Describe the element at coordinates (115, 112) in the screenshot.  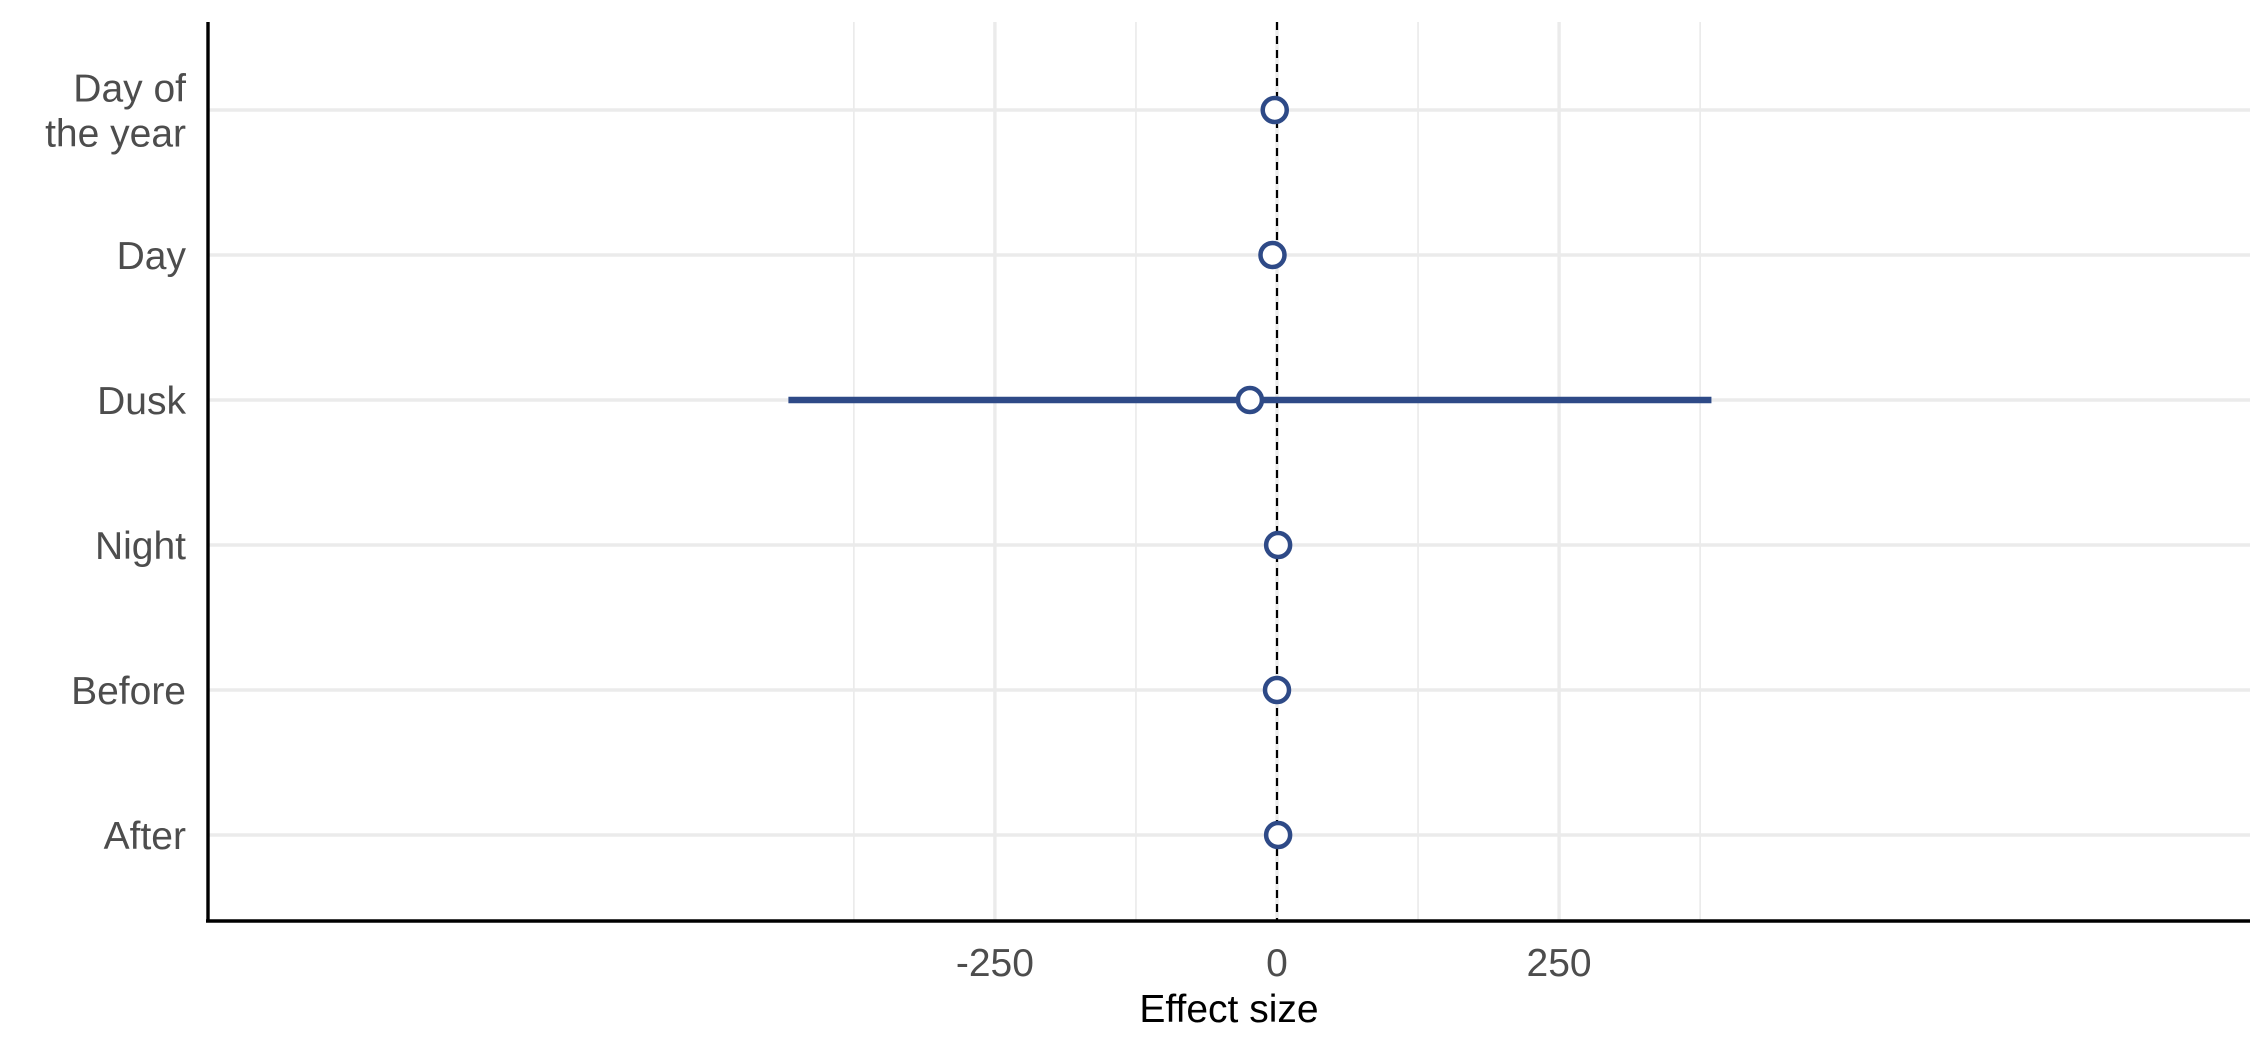
I see `y-tick-label: Day of the year` at that location.